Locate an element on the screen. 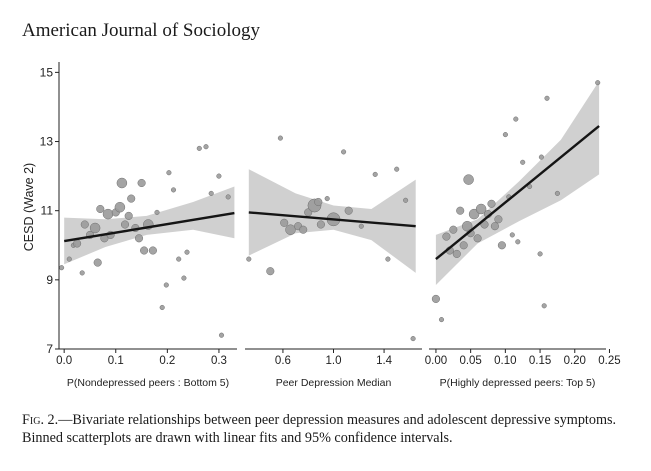 The height and width of the screenshot is (471, 651). x-axis-label: P(Nondepressed peers : Bottom 5) is located at coordinates (148, 383).